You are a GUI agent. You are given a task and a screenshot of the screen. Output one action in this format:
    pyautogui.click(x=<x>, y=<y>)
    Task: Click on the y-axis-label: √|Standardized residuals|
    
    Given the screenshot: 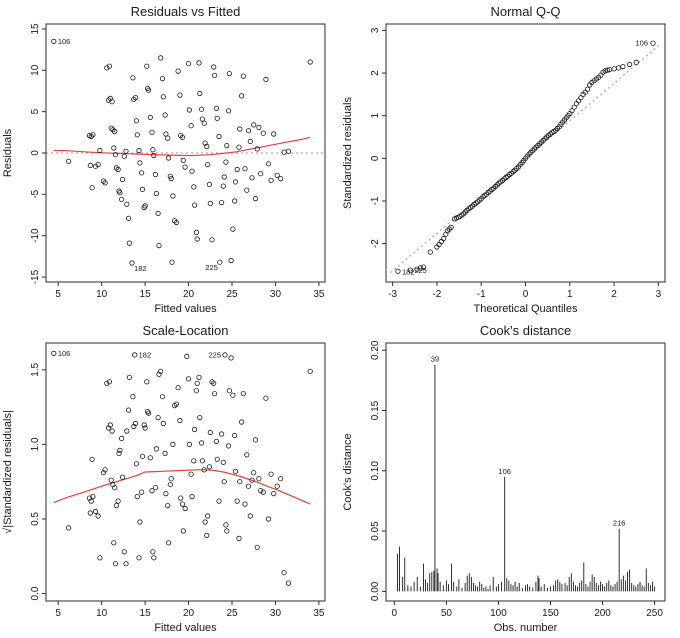 What is the action you would take?
    pyautogui.click(x=8, y=472)
    